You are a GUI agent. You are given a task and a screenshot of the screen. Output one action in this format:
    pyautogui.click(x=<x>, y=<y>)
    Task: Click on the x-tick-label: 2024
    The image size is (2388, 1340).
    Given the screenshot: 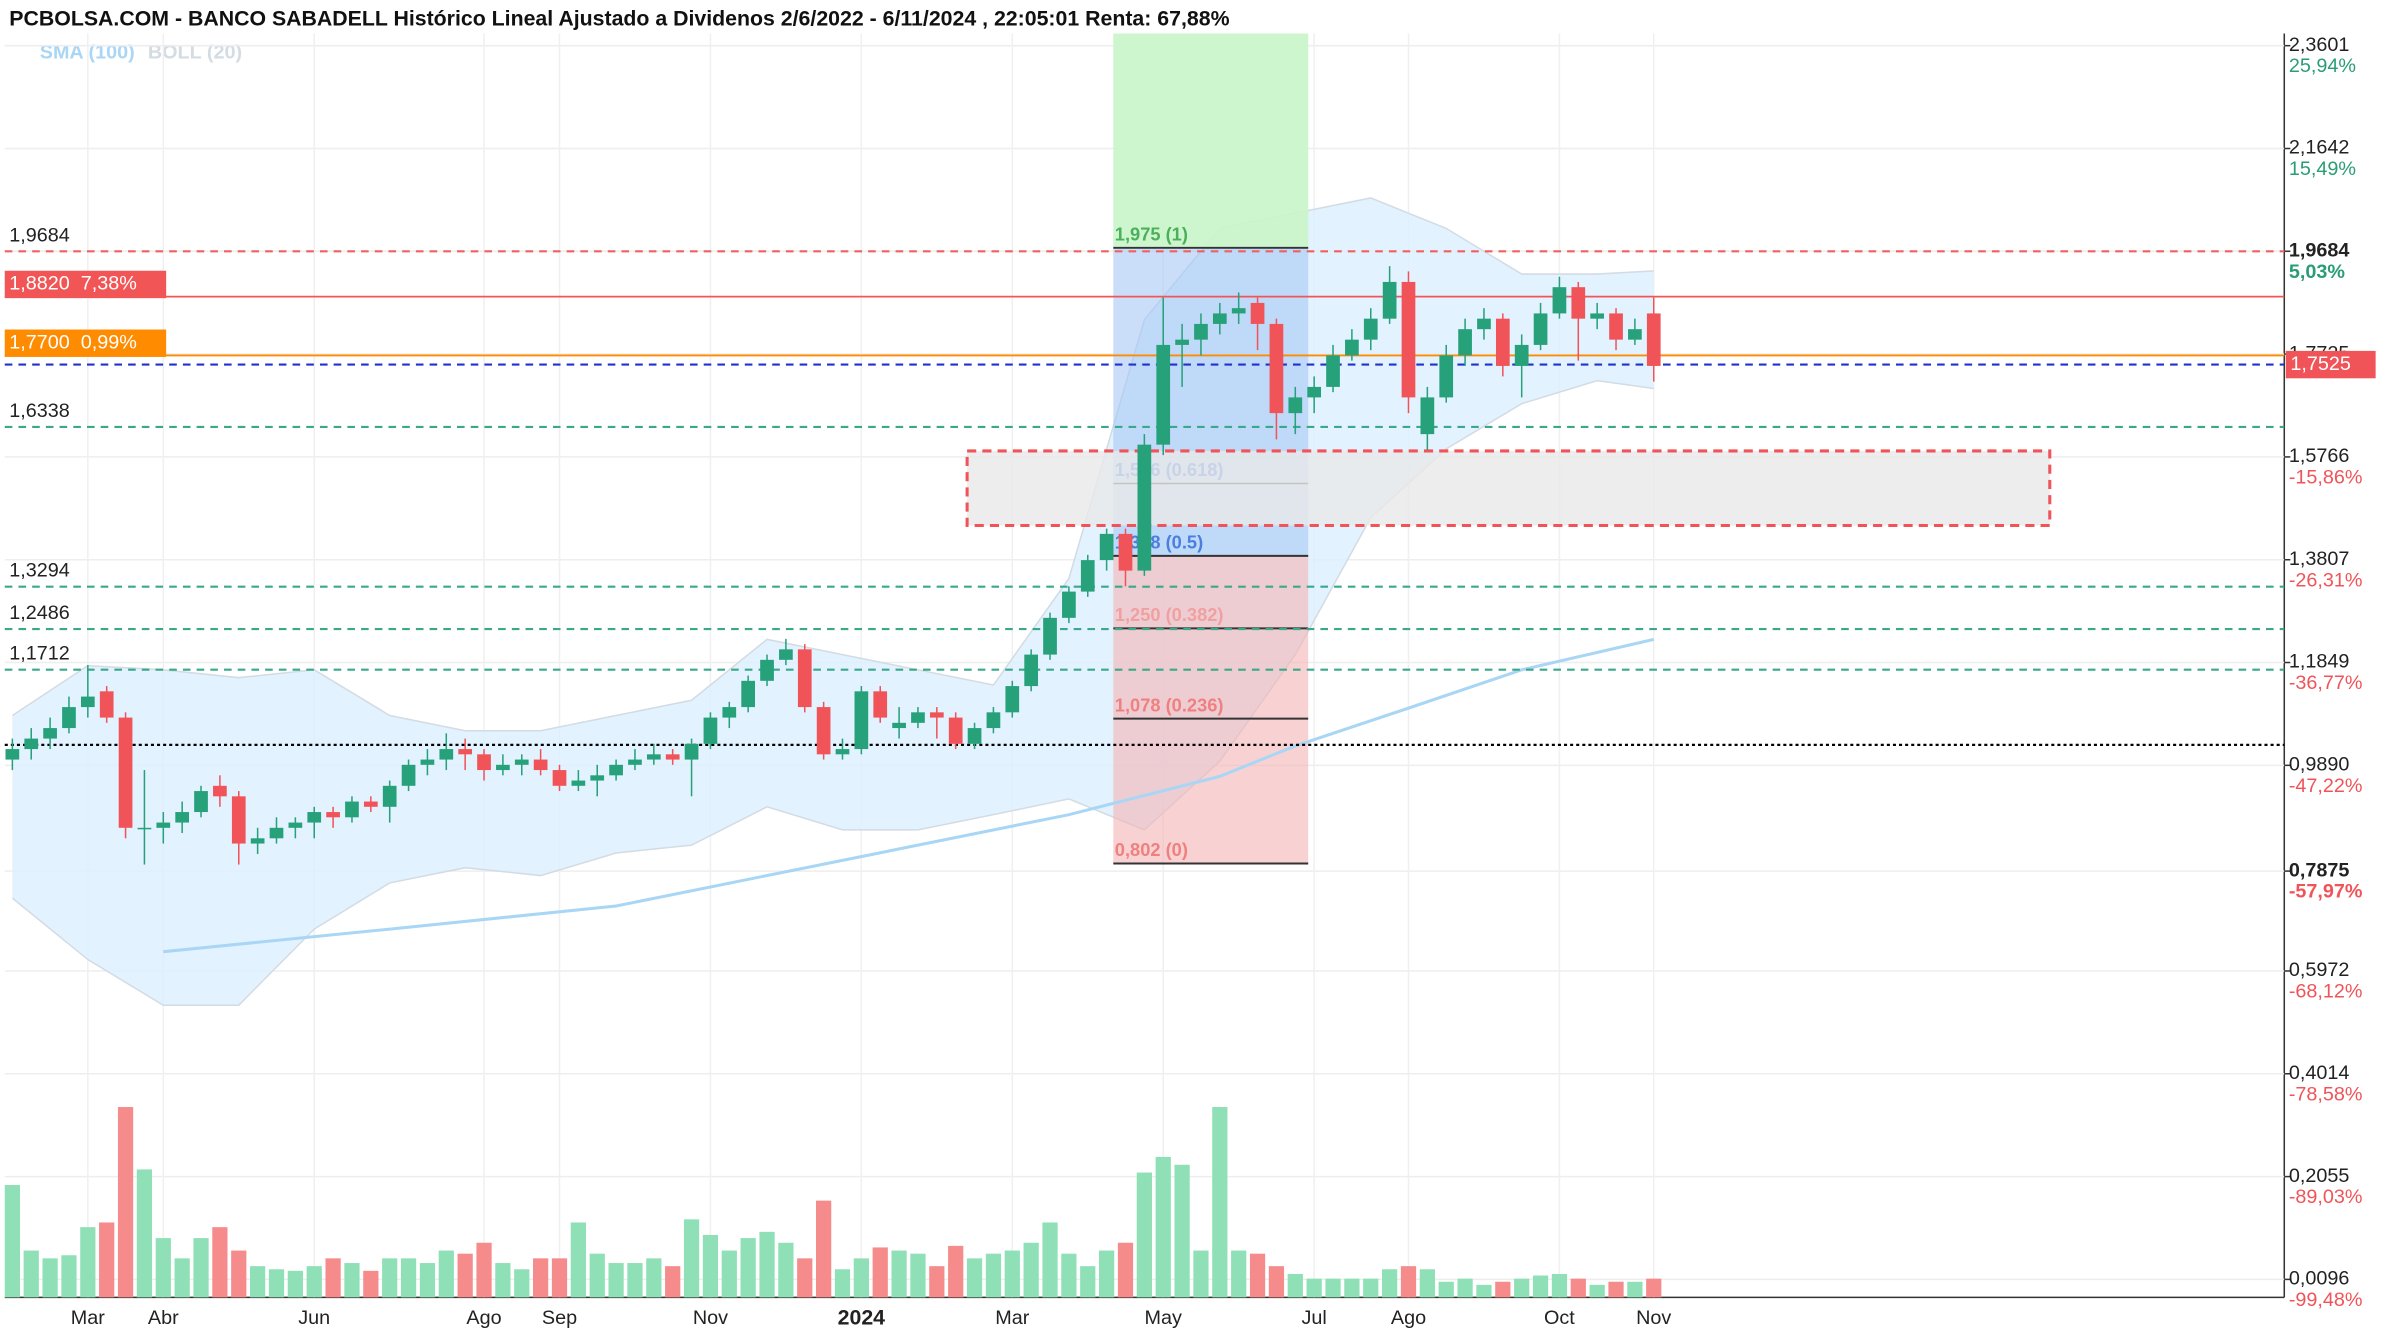 What is the action you would take?
    pyautogui.click(x=862, y=1317)
    